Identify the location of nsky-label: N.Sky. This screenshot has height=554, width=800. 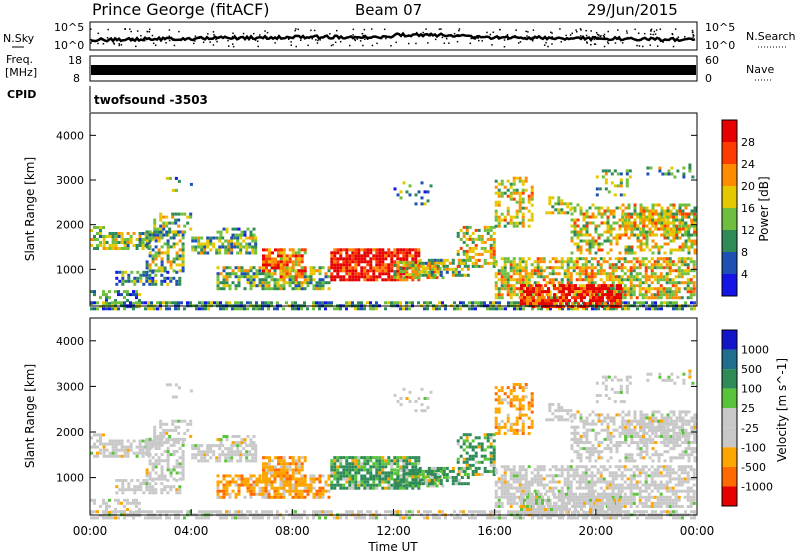
(19, 38).